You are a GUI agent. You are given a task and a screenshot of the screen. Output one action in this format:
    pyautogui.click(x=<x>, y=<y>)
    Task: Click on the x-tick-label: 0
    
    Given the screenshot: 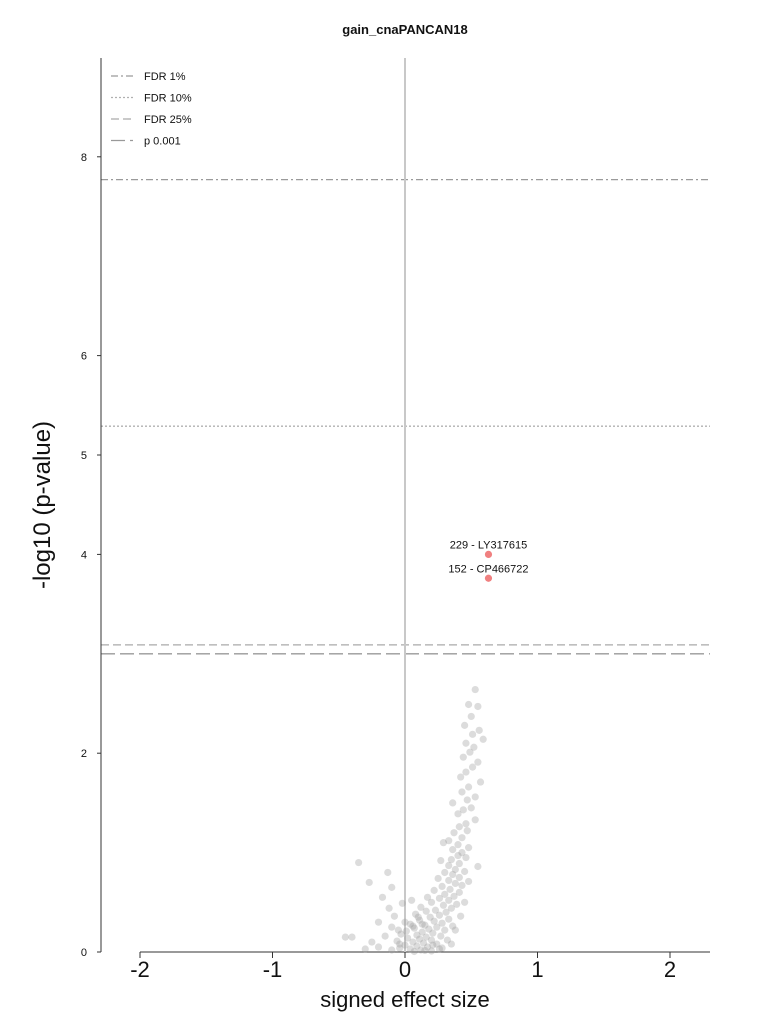 What is the action you would take?
    pyautogui.click(x=405, y=969)
    